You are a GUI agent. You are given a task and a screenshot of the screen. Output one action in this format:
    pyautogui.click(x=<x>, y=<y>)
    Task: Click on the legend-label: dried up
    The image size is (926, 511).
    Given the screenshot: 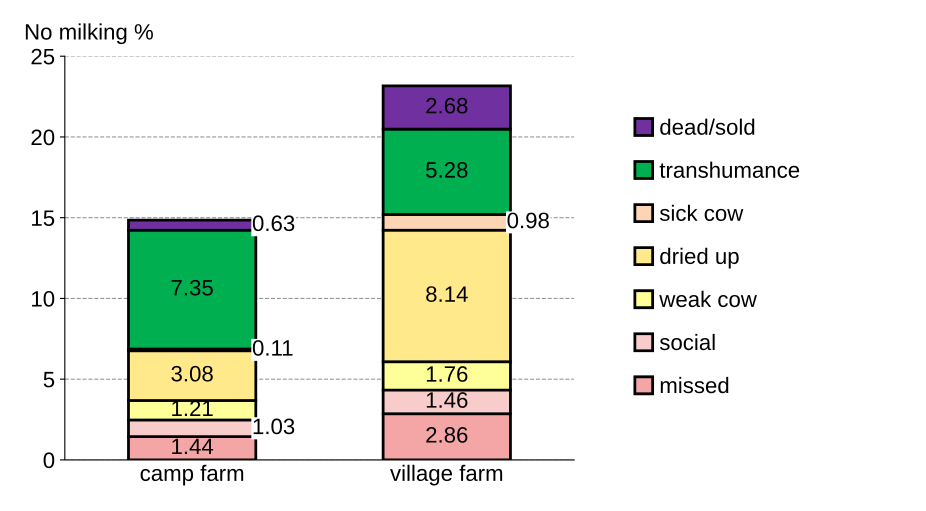 What is the action you would take?
    pyautogui.click(x=699, y=258)
    